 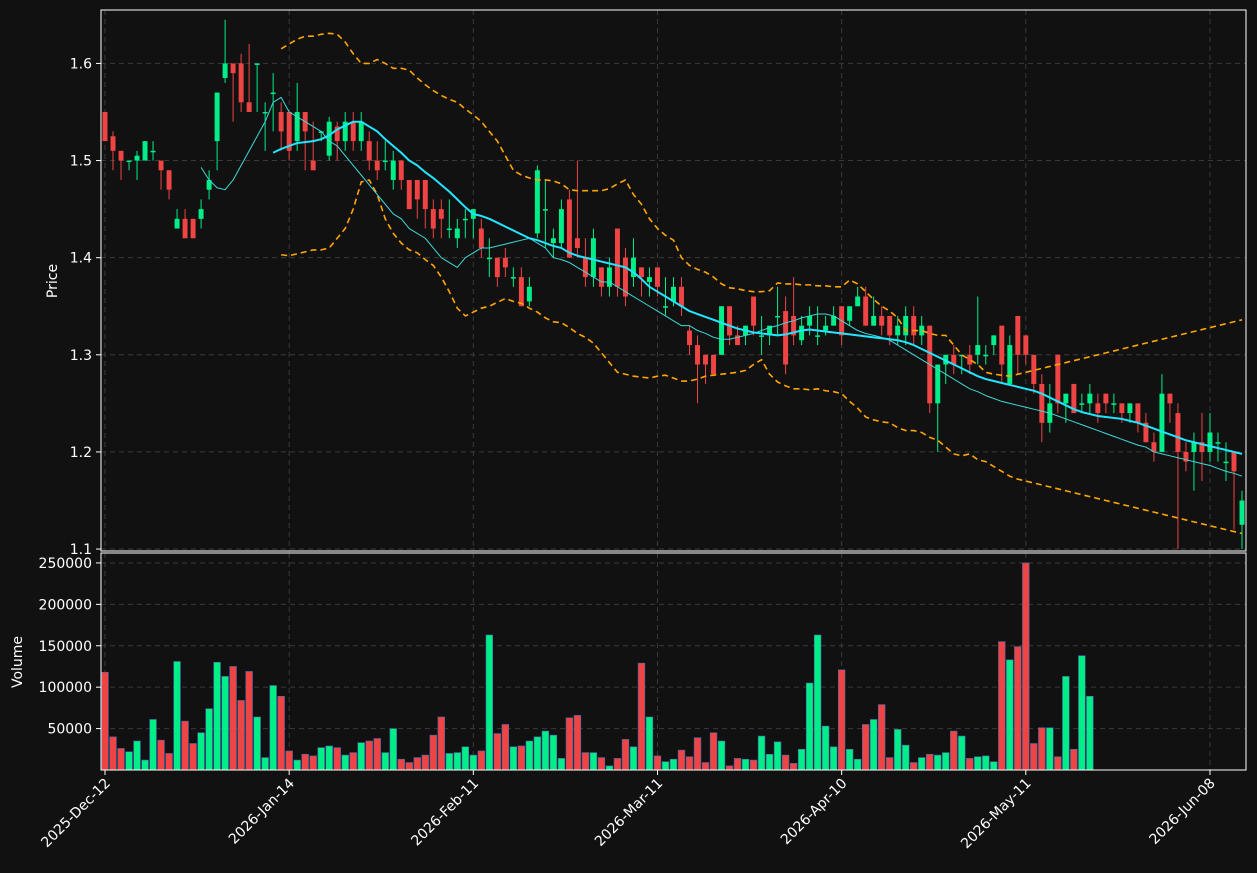 What do you see at coordinates (81, 356) in the screenshot?
I see `price-tick-label: 1.3` at bounding box center [81, 356].